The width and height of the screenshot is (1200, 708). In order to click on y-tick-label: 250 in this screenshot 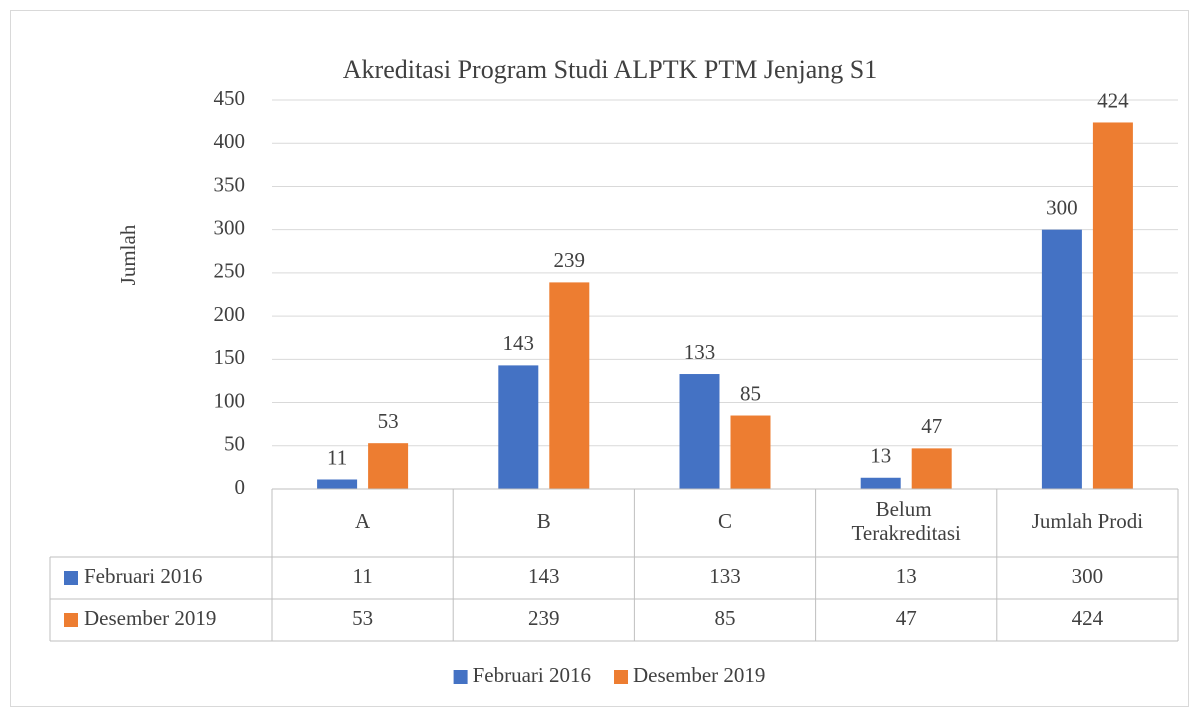, I will do `click(230, 271)`.